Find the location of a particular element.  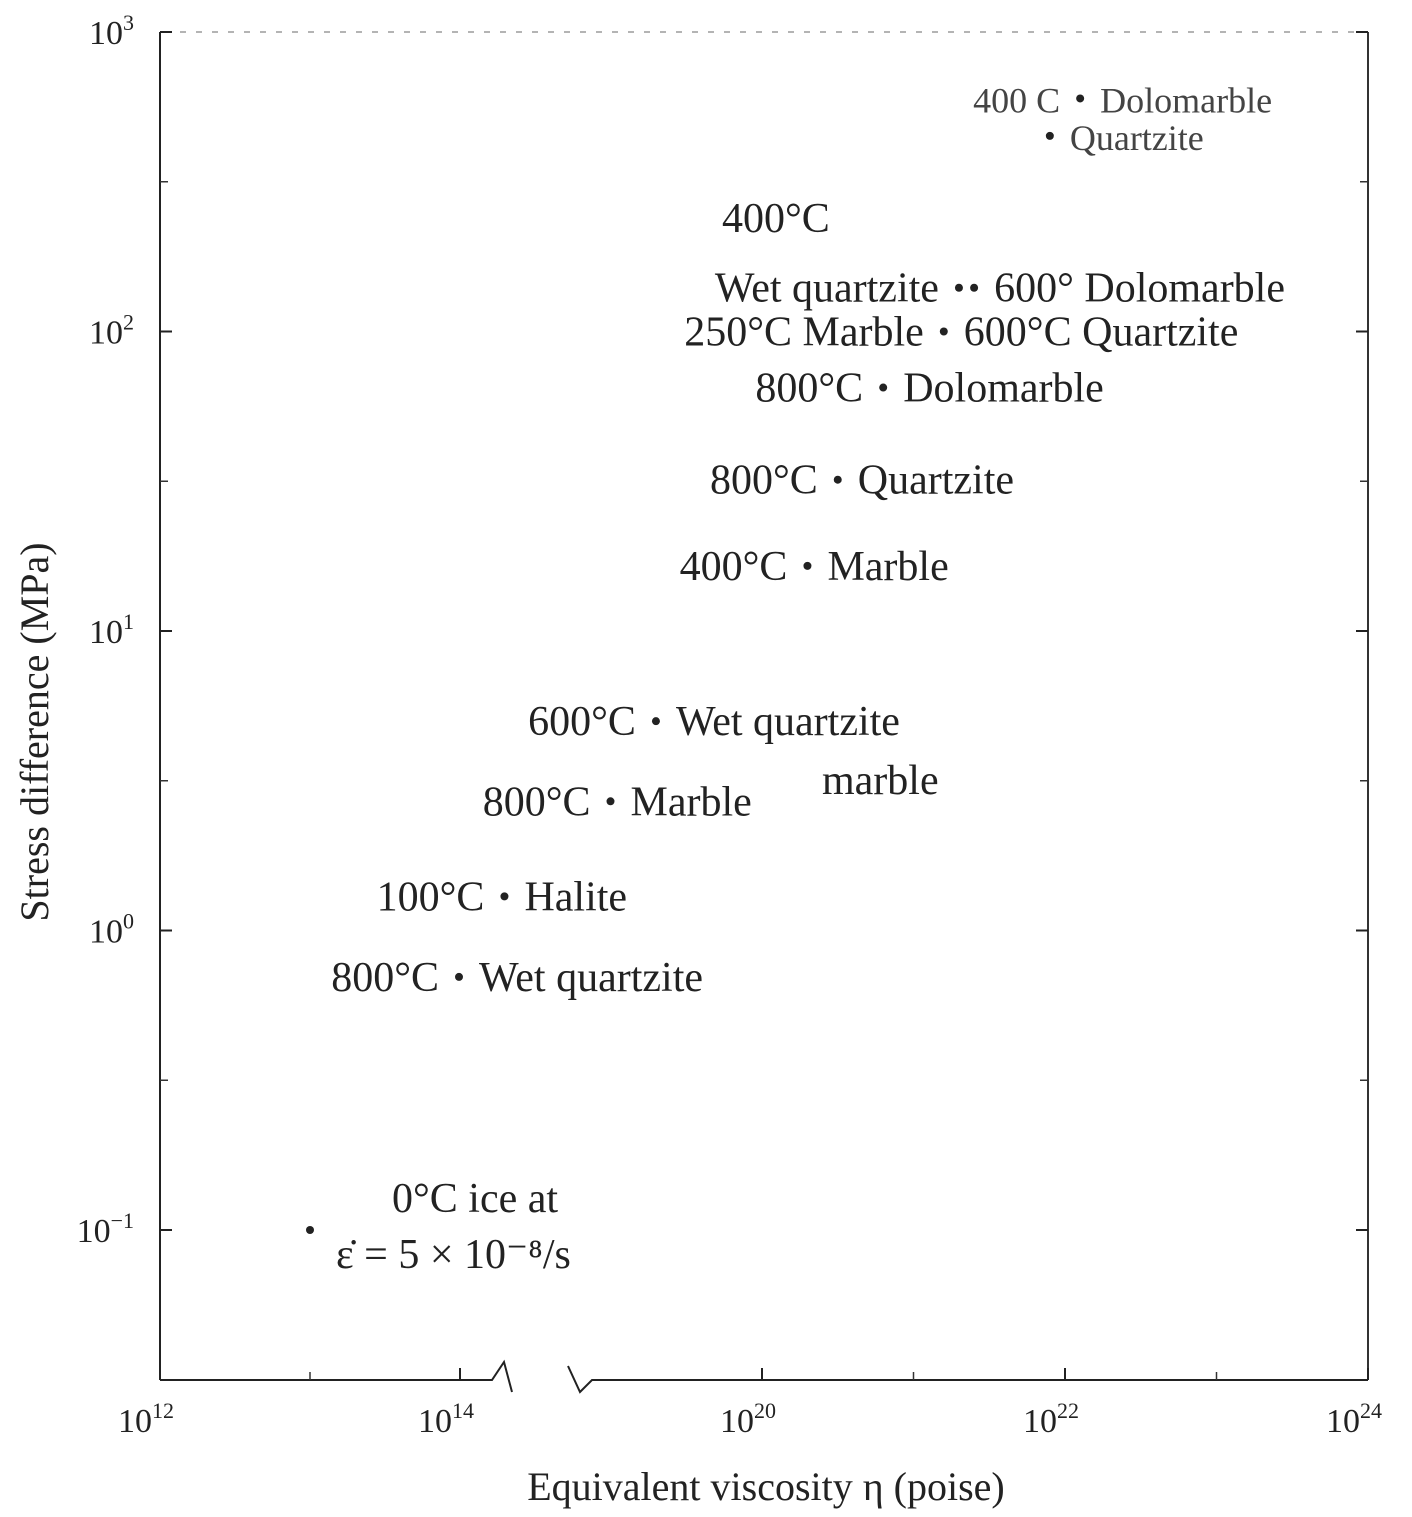

x-axis-line-left is located at coordinates (336, 1376).